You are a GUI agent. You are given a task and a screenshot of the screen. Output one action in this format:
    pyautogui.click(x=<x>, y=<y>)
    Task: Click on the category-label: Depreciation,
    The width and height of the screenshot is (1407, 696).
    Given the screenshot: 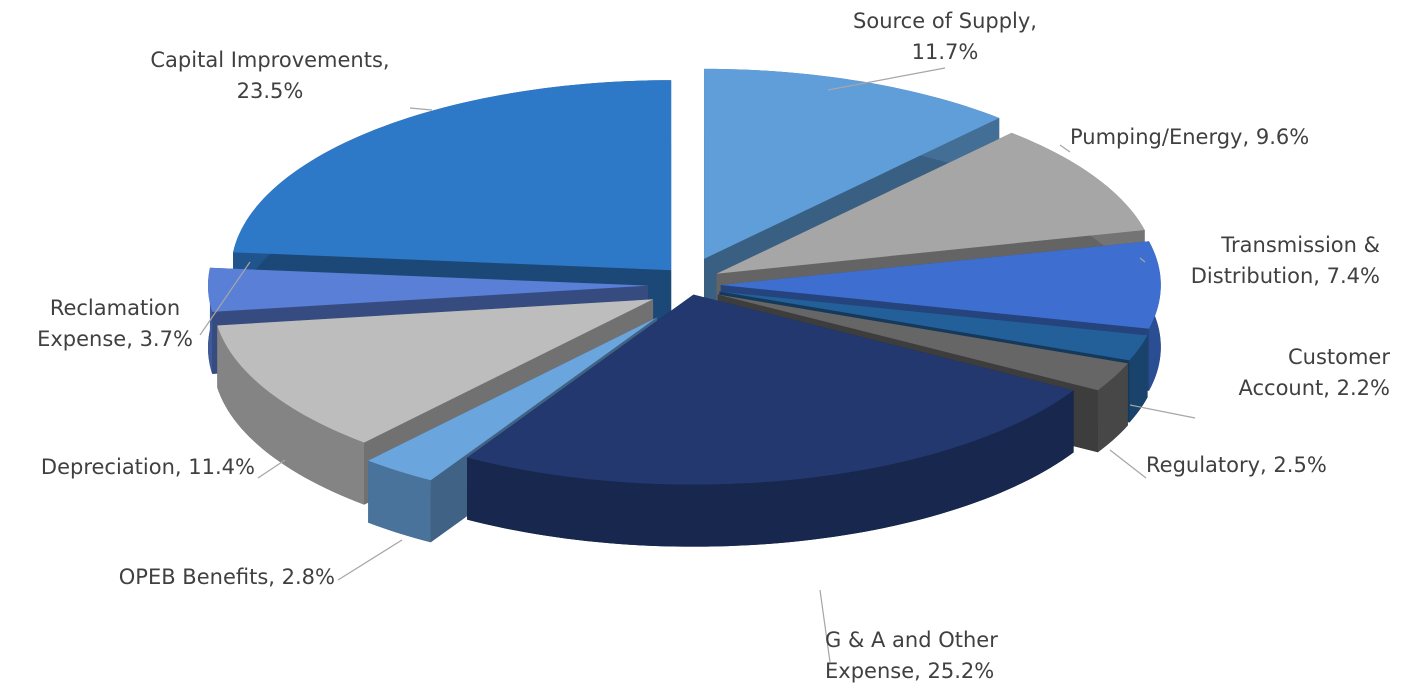 What is the action you would take?
    pyautogui.click(x=111, y=467)
    